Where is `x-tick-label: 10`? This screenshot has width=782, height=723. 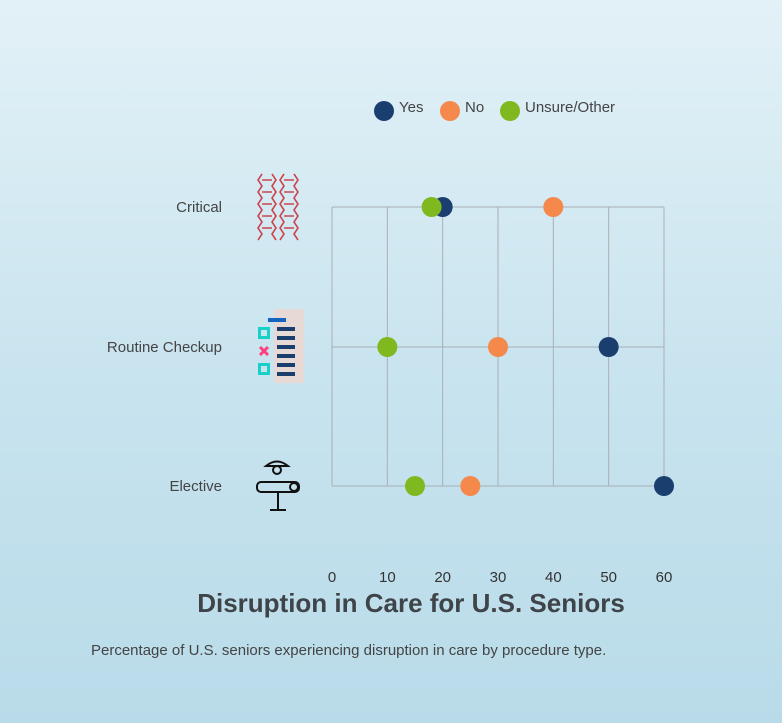 x-tick-label: 10 is located at coordinates (387, 577).